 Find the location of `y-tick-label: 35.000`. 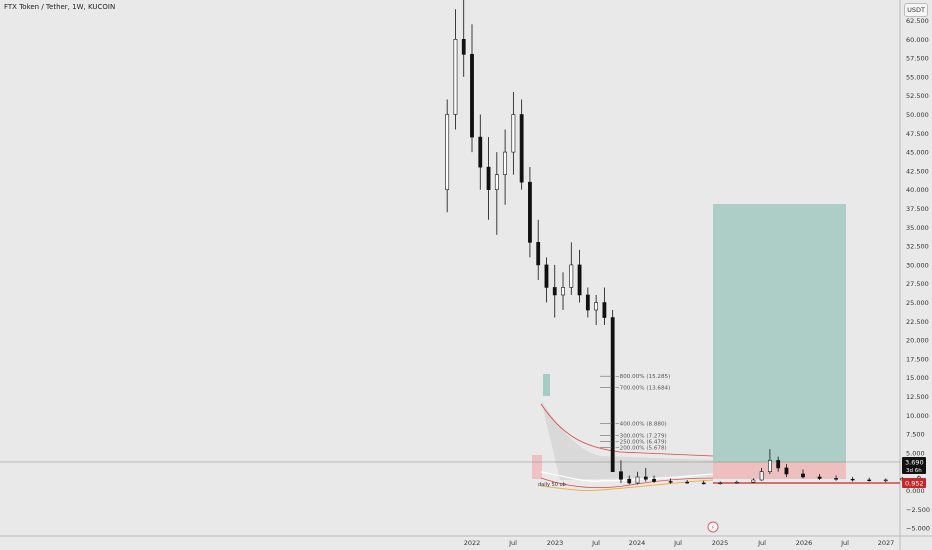

y-tick-label: 35.000 is located at coordinates (917, 228).